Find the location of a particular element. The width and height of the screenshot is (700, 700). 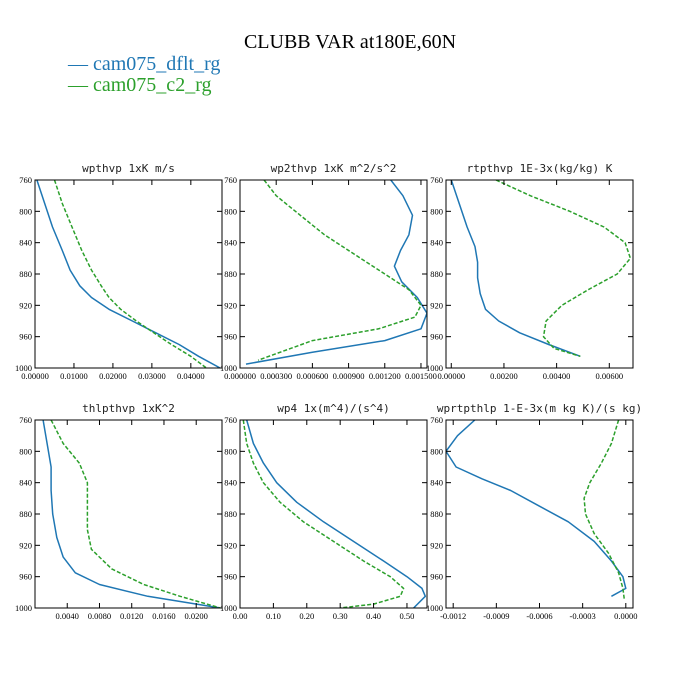

x-tick-label: 0.001200 is located at coordinates (385, 376).